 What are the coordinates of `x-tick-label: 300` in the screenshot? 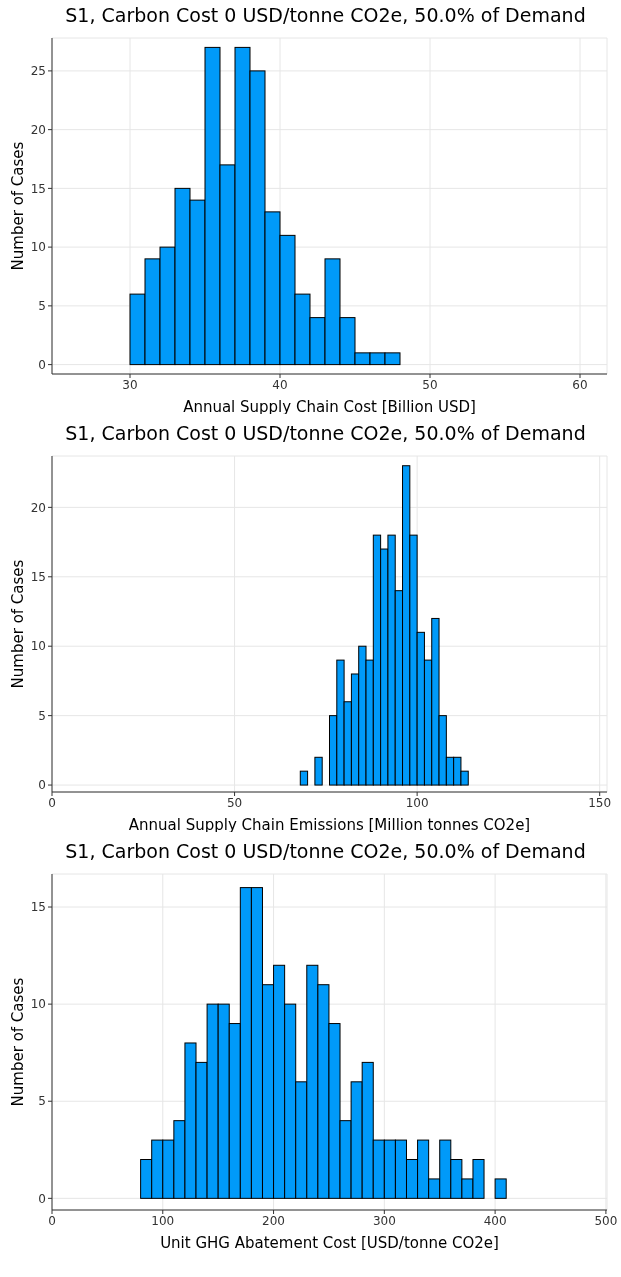 It's located at (384, 1220).